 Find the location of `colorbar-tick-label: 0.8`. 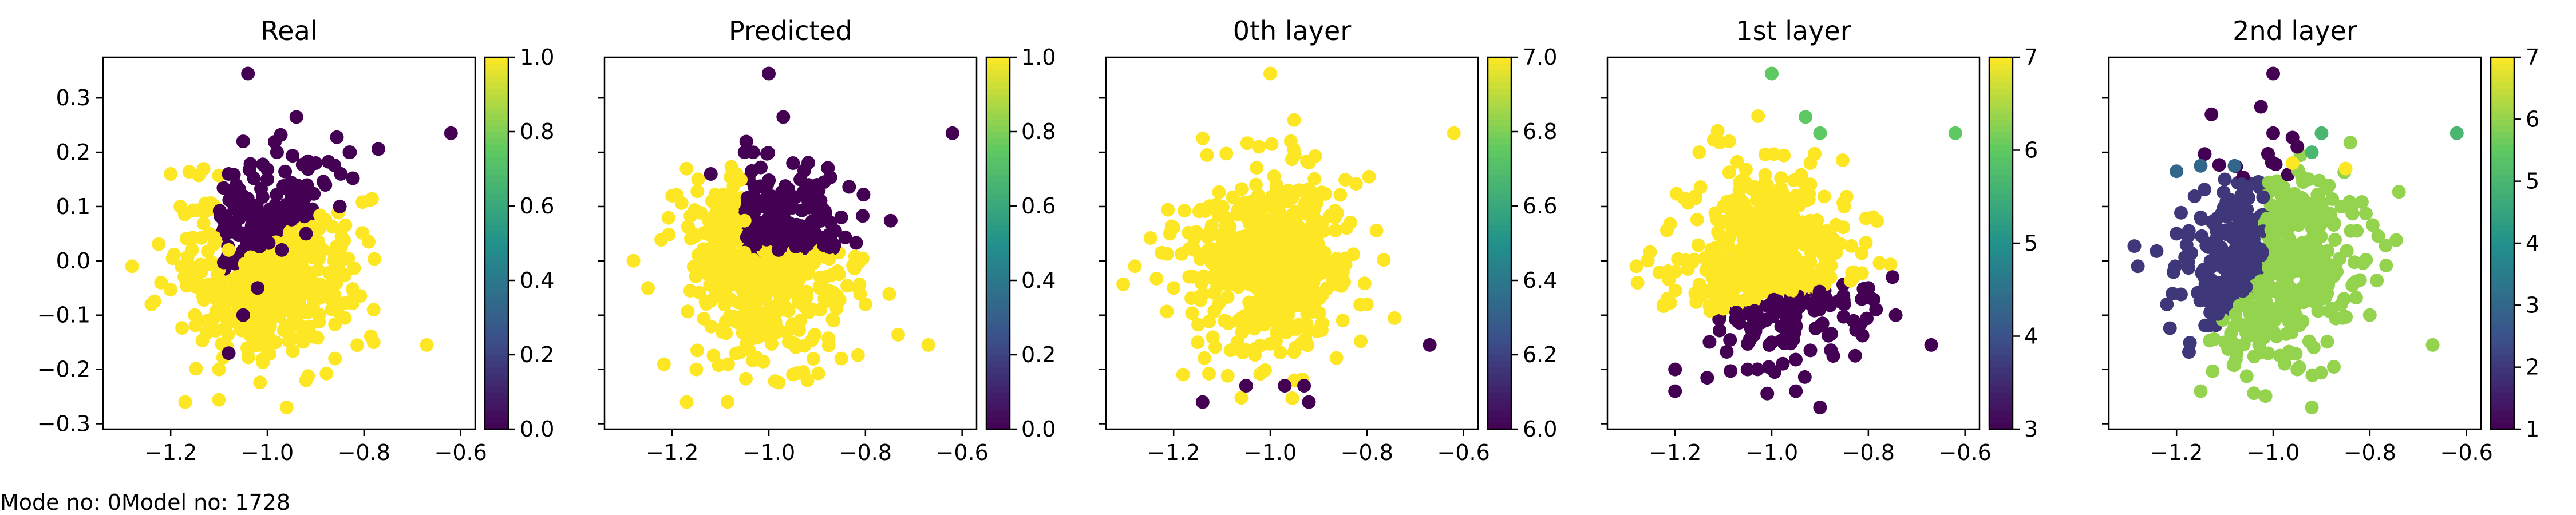

colorbar-tick-label: 0.8 is located at coordinates (537, 131).